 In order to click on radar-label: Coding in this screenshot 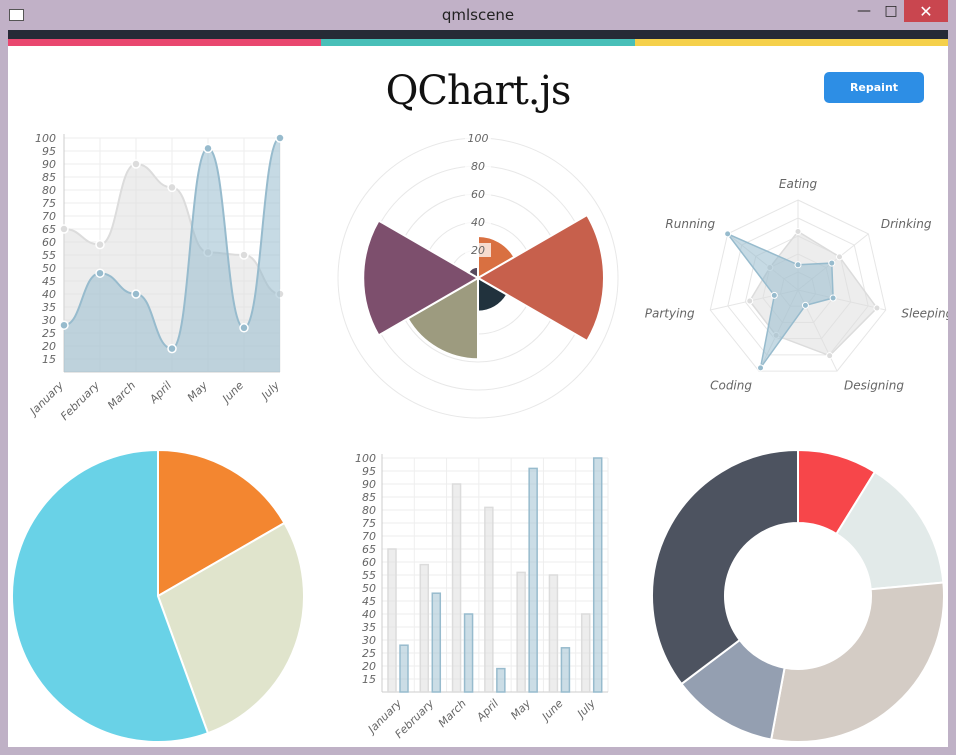, I will do `click(731, 386)`.